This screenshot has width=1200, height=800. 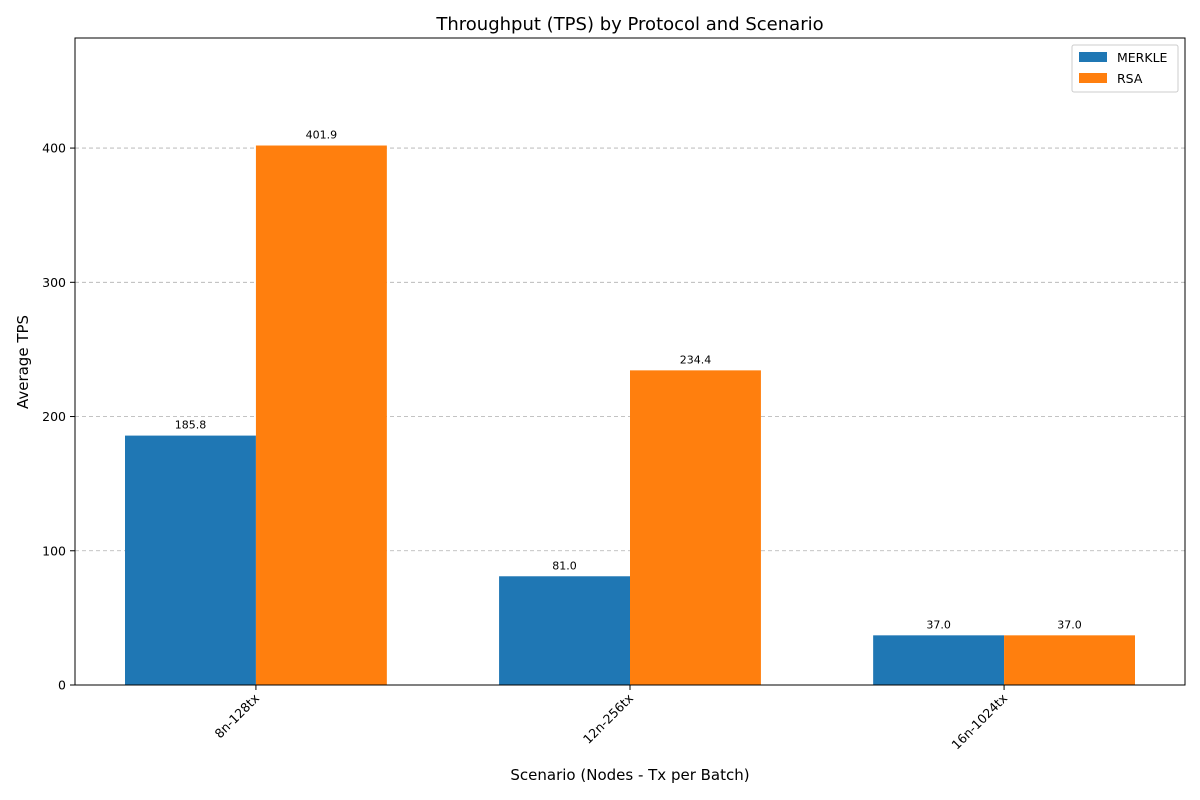 I want to click on data-label-merkle-12n-256tx: 81.0, so click(x=564, y=565).